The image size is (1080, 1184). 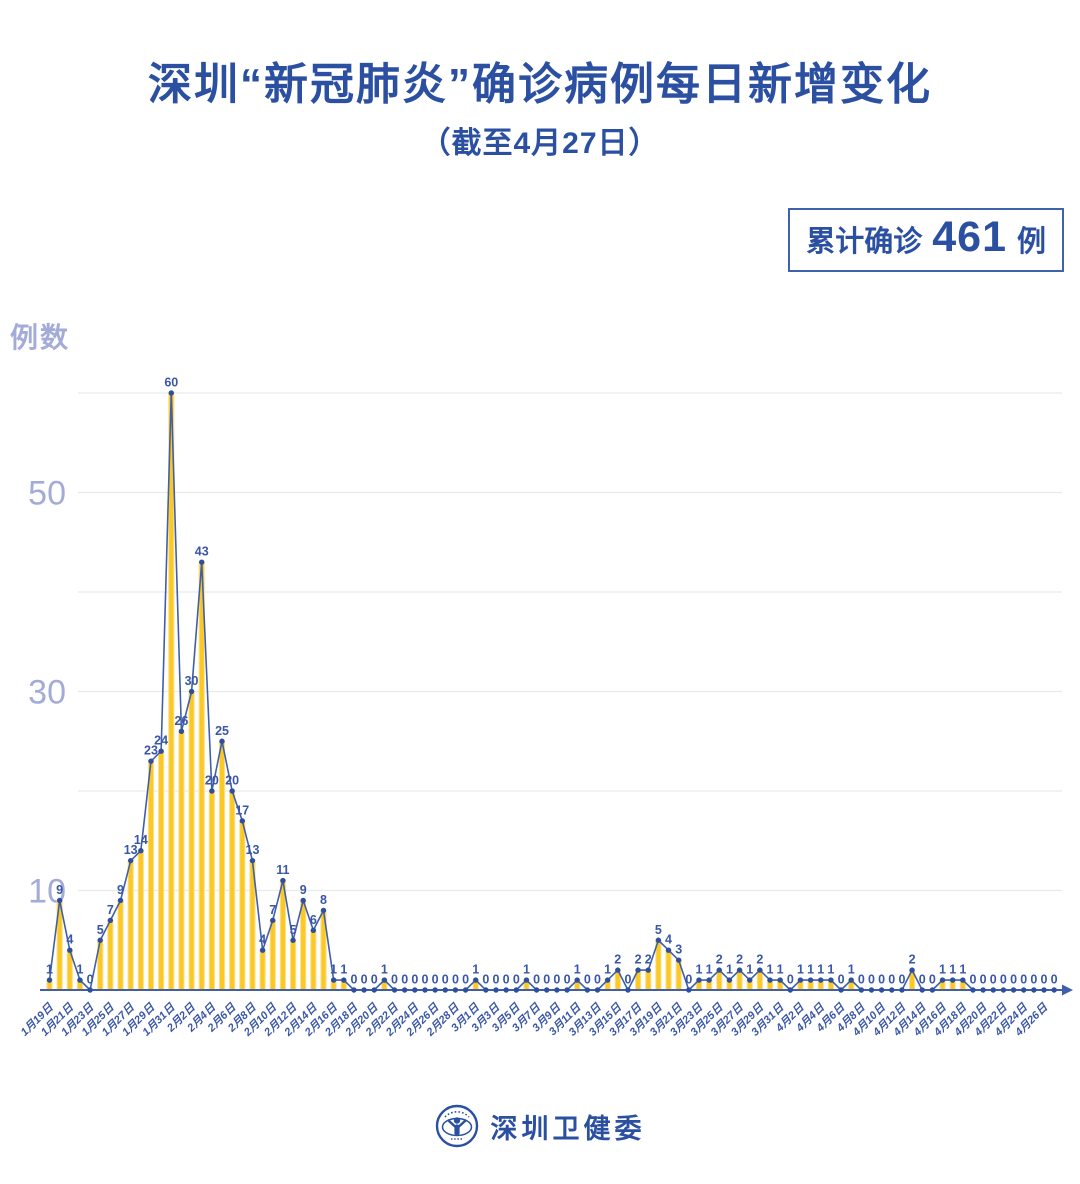 What do you see at coordinates (141, 840) in the screenshot?
I see `value-label: 14` at bounding box center [141, 840].